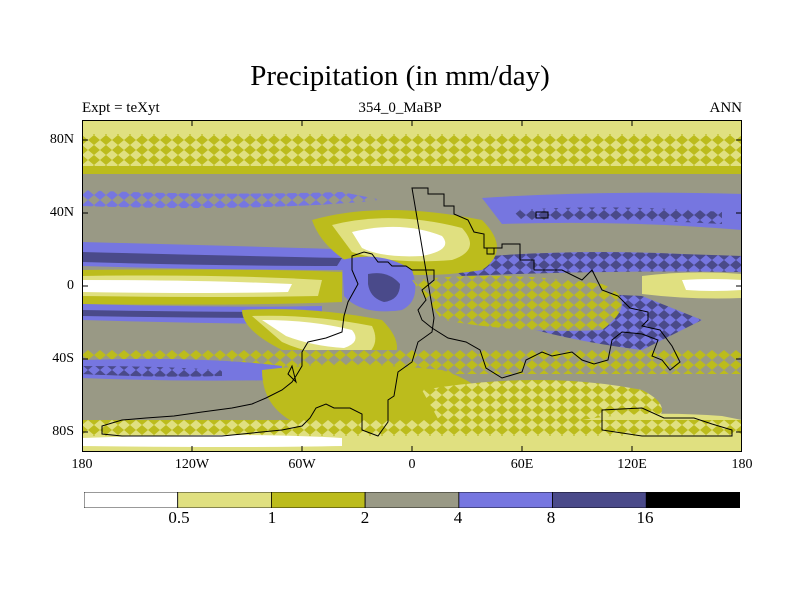 The width and height of the screenshot is (800, 600). I want to click on y-tick-label: 80S, so click(63, 431).